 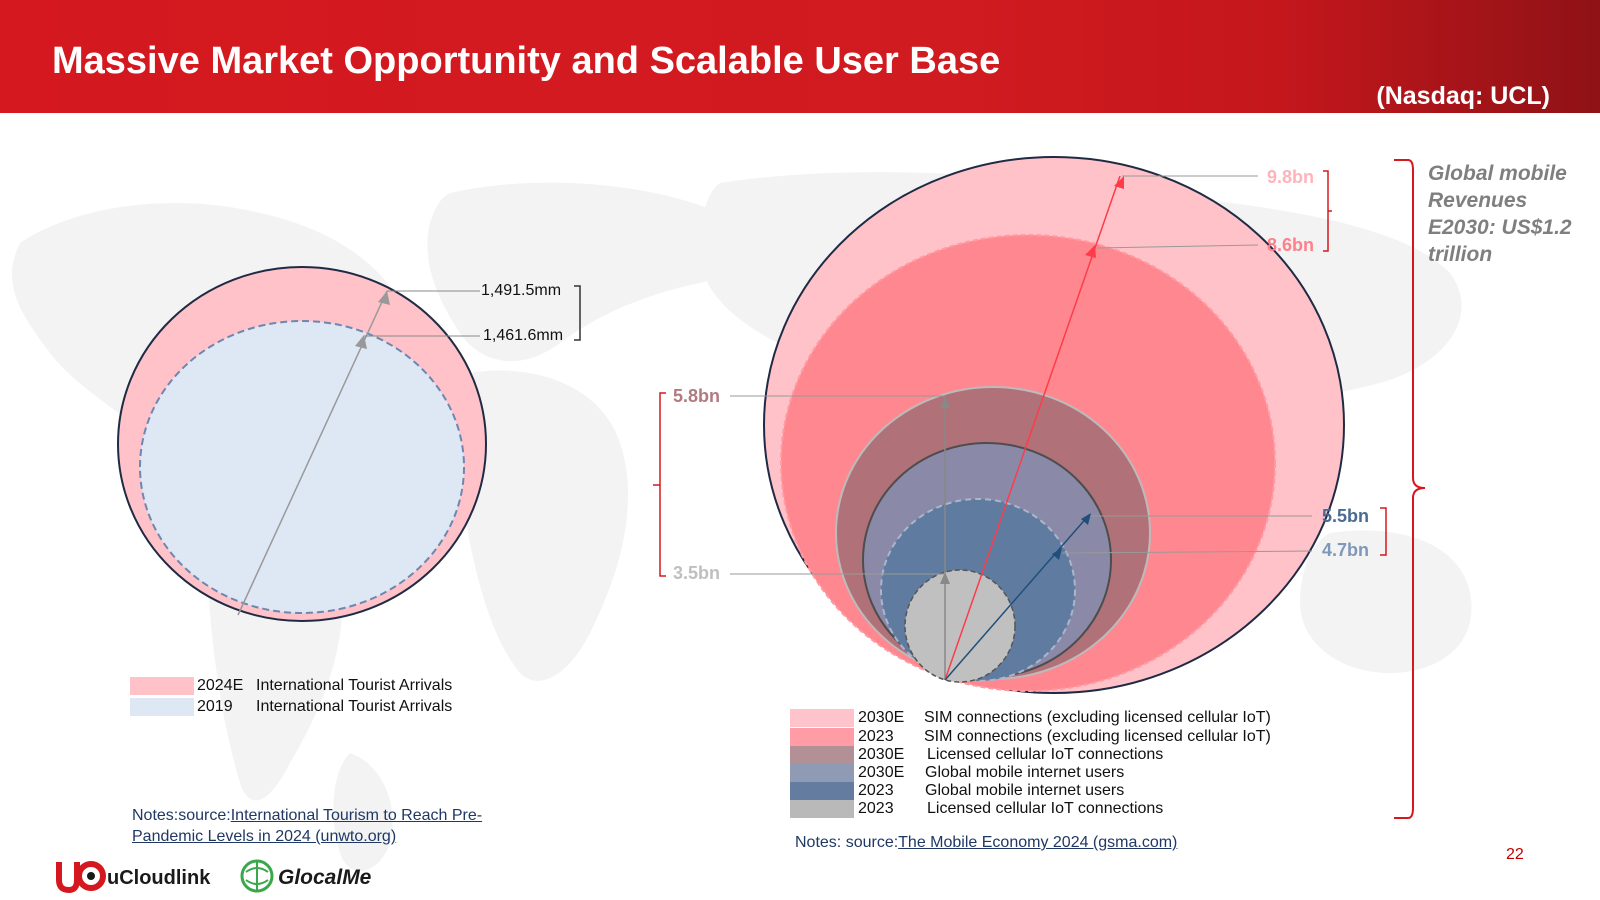 I want to click on legend-year: 2019, so click(x=215, y=706).